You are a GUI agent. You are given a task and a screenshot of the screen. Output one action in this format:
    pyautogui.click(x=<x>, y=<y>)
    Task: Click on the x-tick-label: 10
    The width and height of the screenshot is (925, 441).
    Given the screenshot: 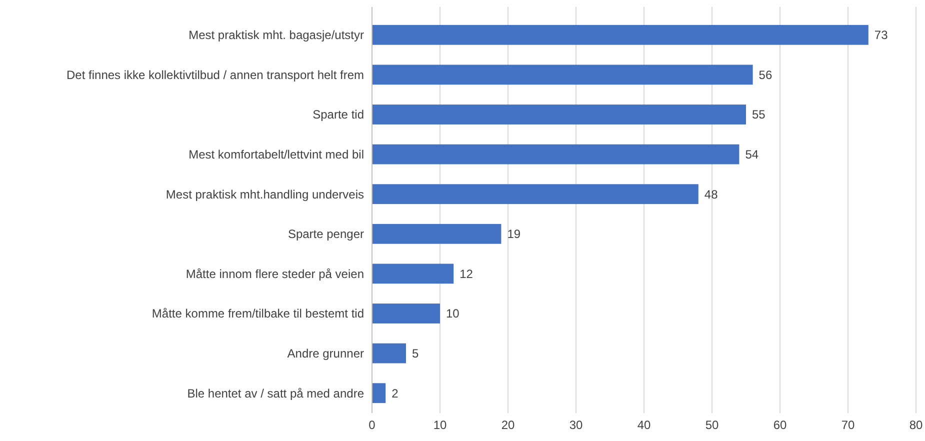 What is the action you would take?
    pyautogui.click(x=440, y=425)
    